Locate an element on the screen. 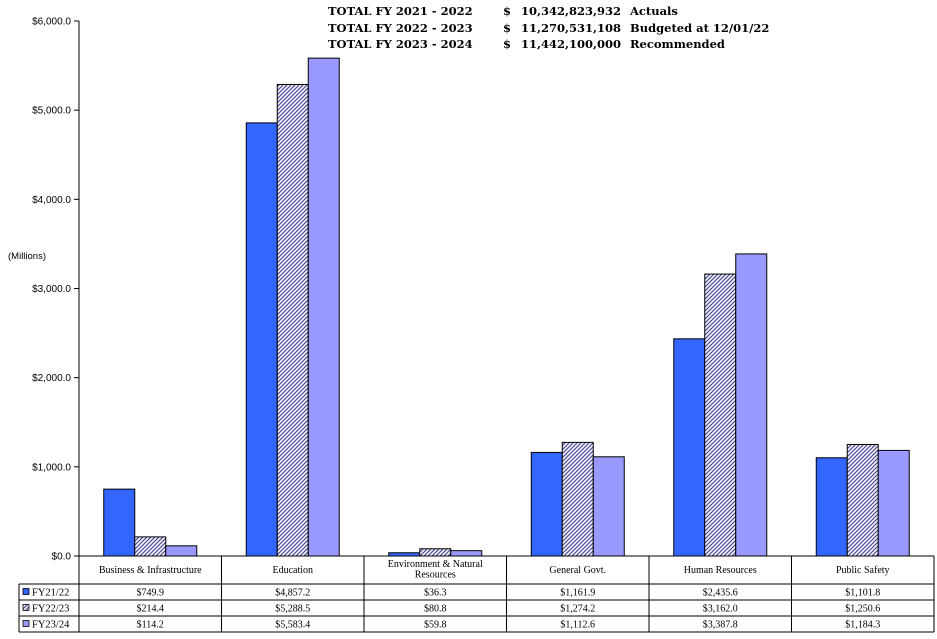 The image size is (937, 639). data-label: $4,857.2 is located at coordinates (292, 593).